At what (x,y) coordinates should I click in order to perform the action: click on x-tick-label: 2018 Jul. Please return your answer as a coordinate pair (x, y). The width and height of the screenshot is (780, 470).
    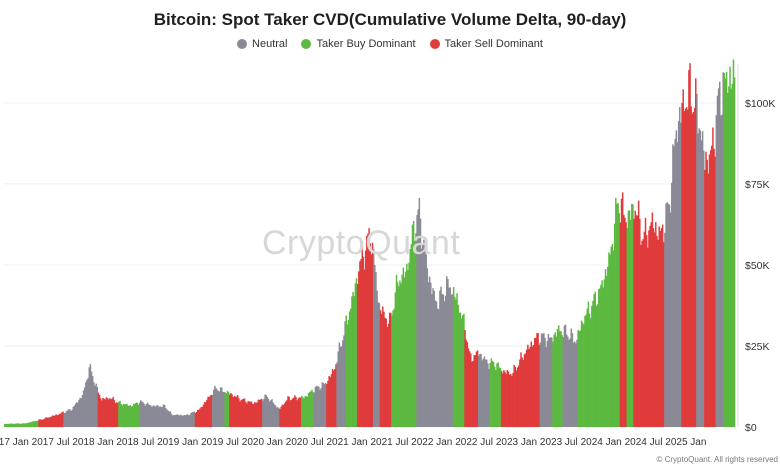
    Looking at the image, I should click on (135, 442).